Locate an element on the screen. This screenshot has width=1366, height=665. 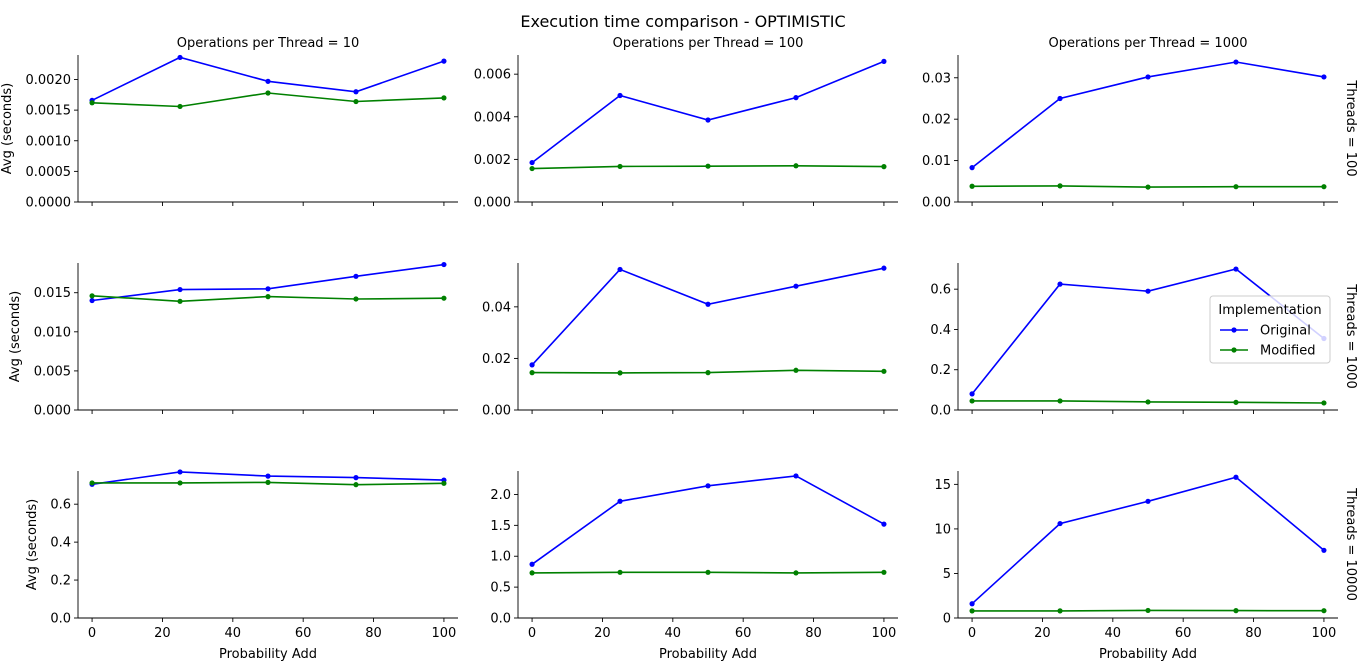
series-line-original-r3c2 is located at coordinates (708, 520).